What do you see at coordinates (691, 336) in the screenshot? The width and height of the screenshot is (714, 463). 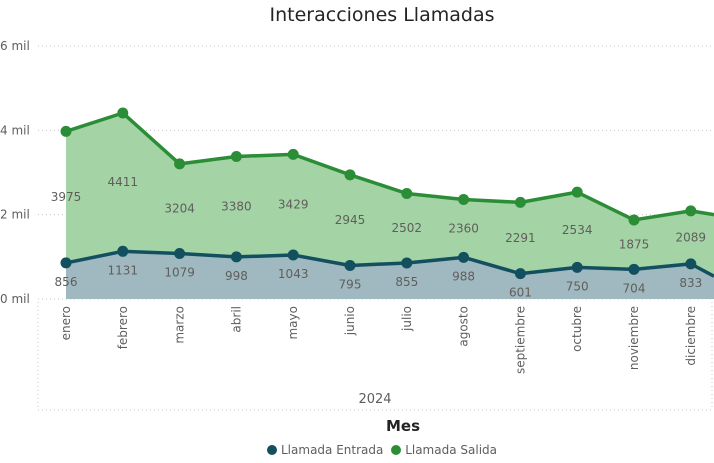 I see `x-tick-label: diciembre` at bounding box center [691, 336].